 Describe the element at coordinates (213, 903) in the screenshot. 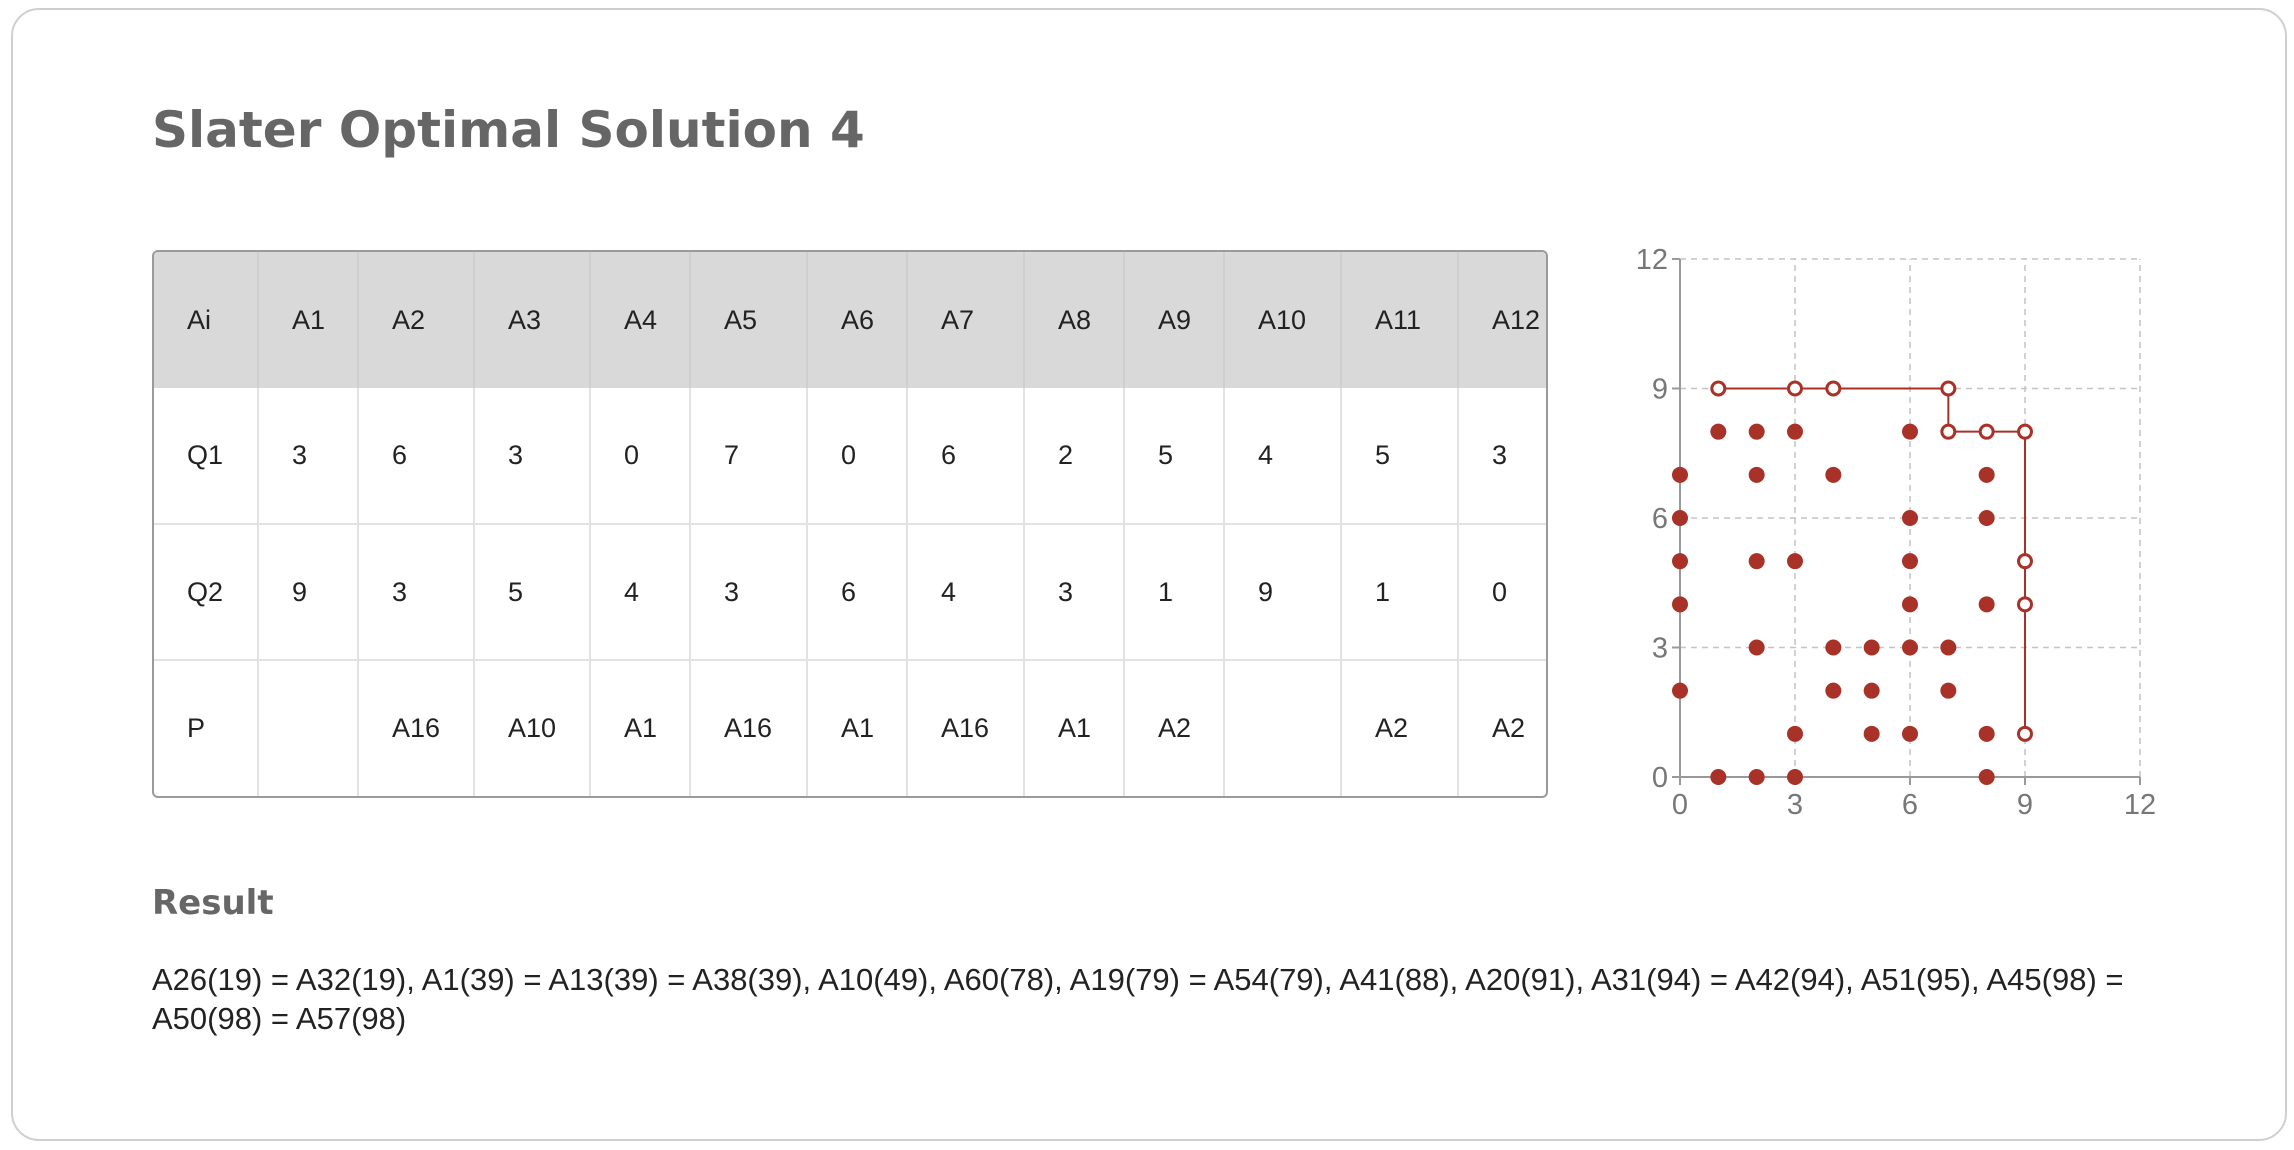

I see `result-heading: Result` at that location.